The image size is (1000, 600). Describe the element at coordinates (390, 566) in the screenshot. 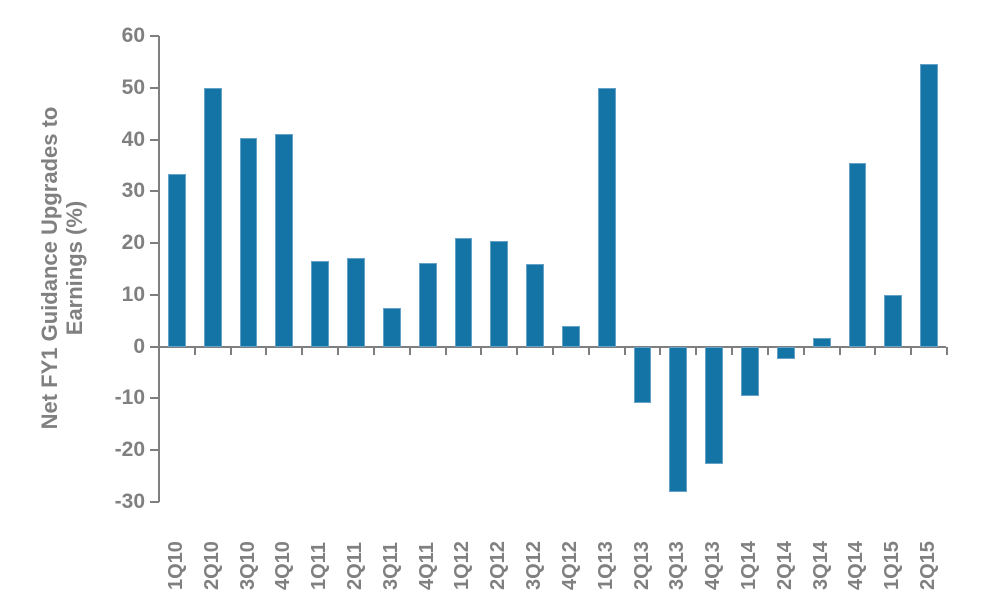

I see `x-tick-label: 3Q11` at that location.